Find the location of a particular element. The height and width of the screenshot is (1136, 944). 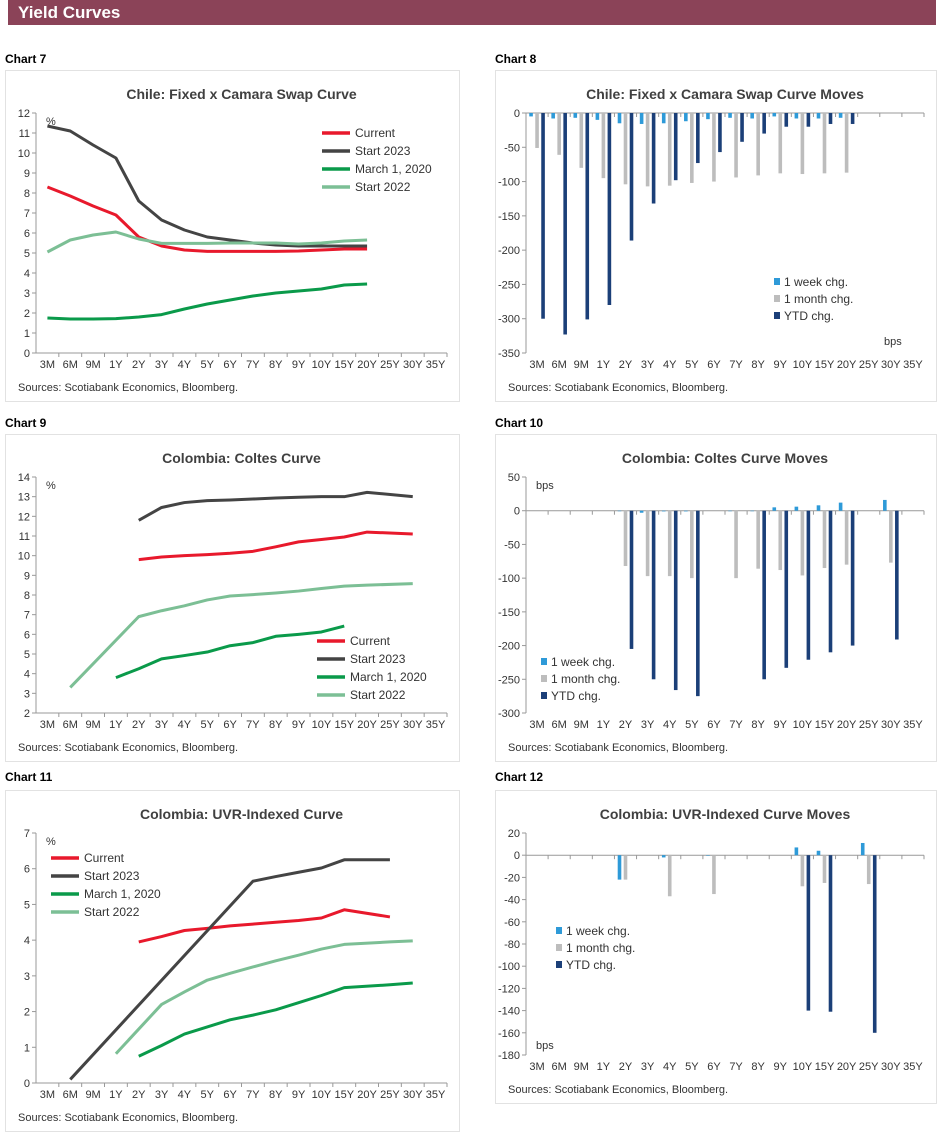

legend-label: YTD chg. is located at coordinates (809, 316).